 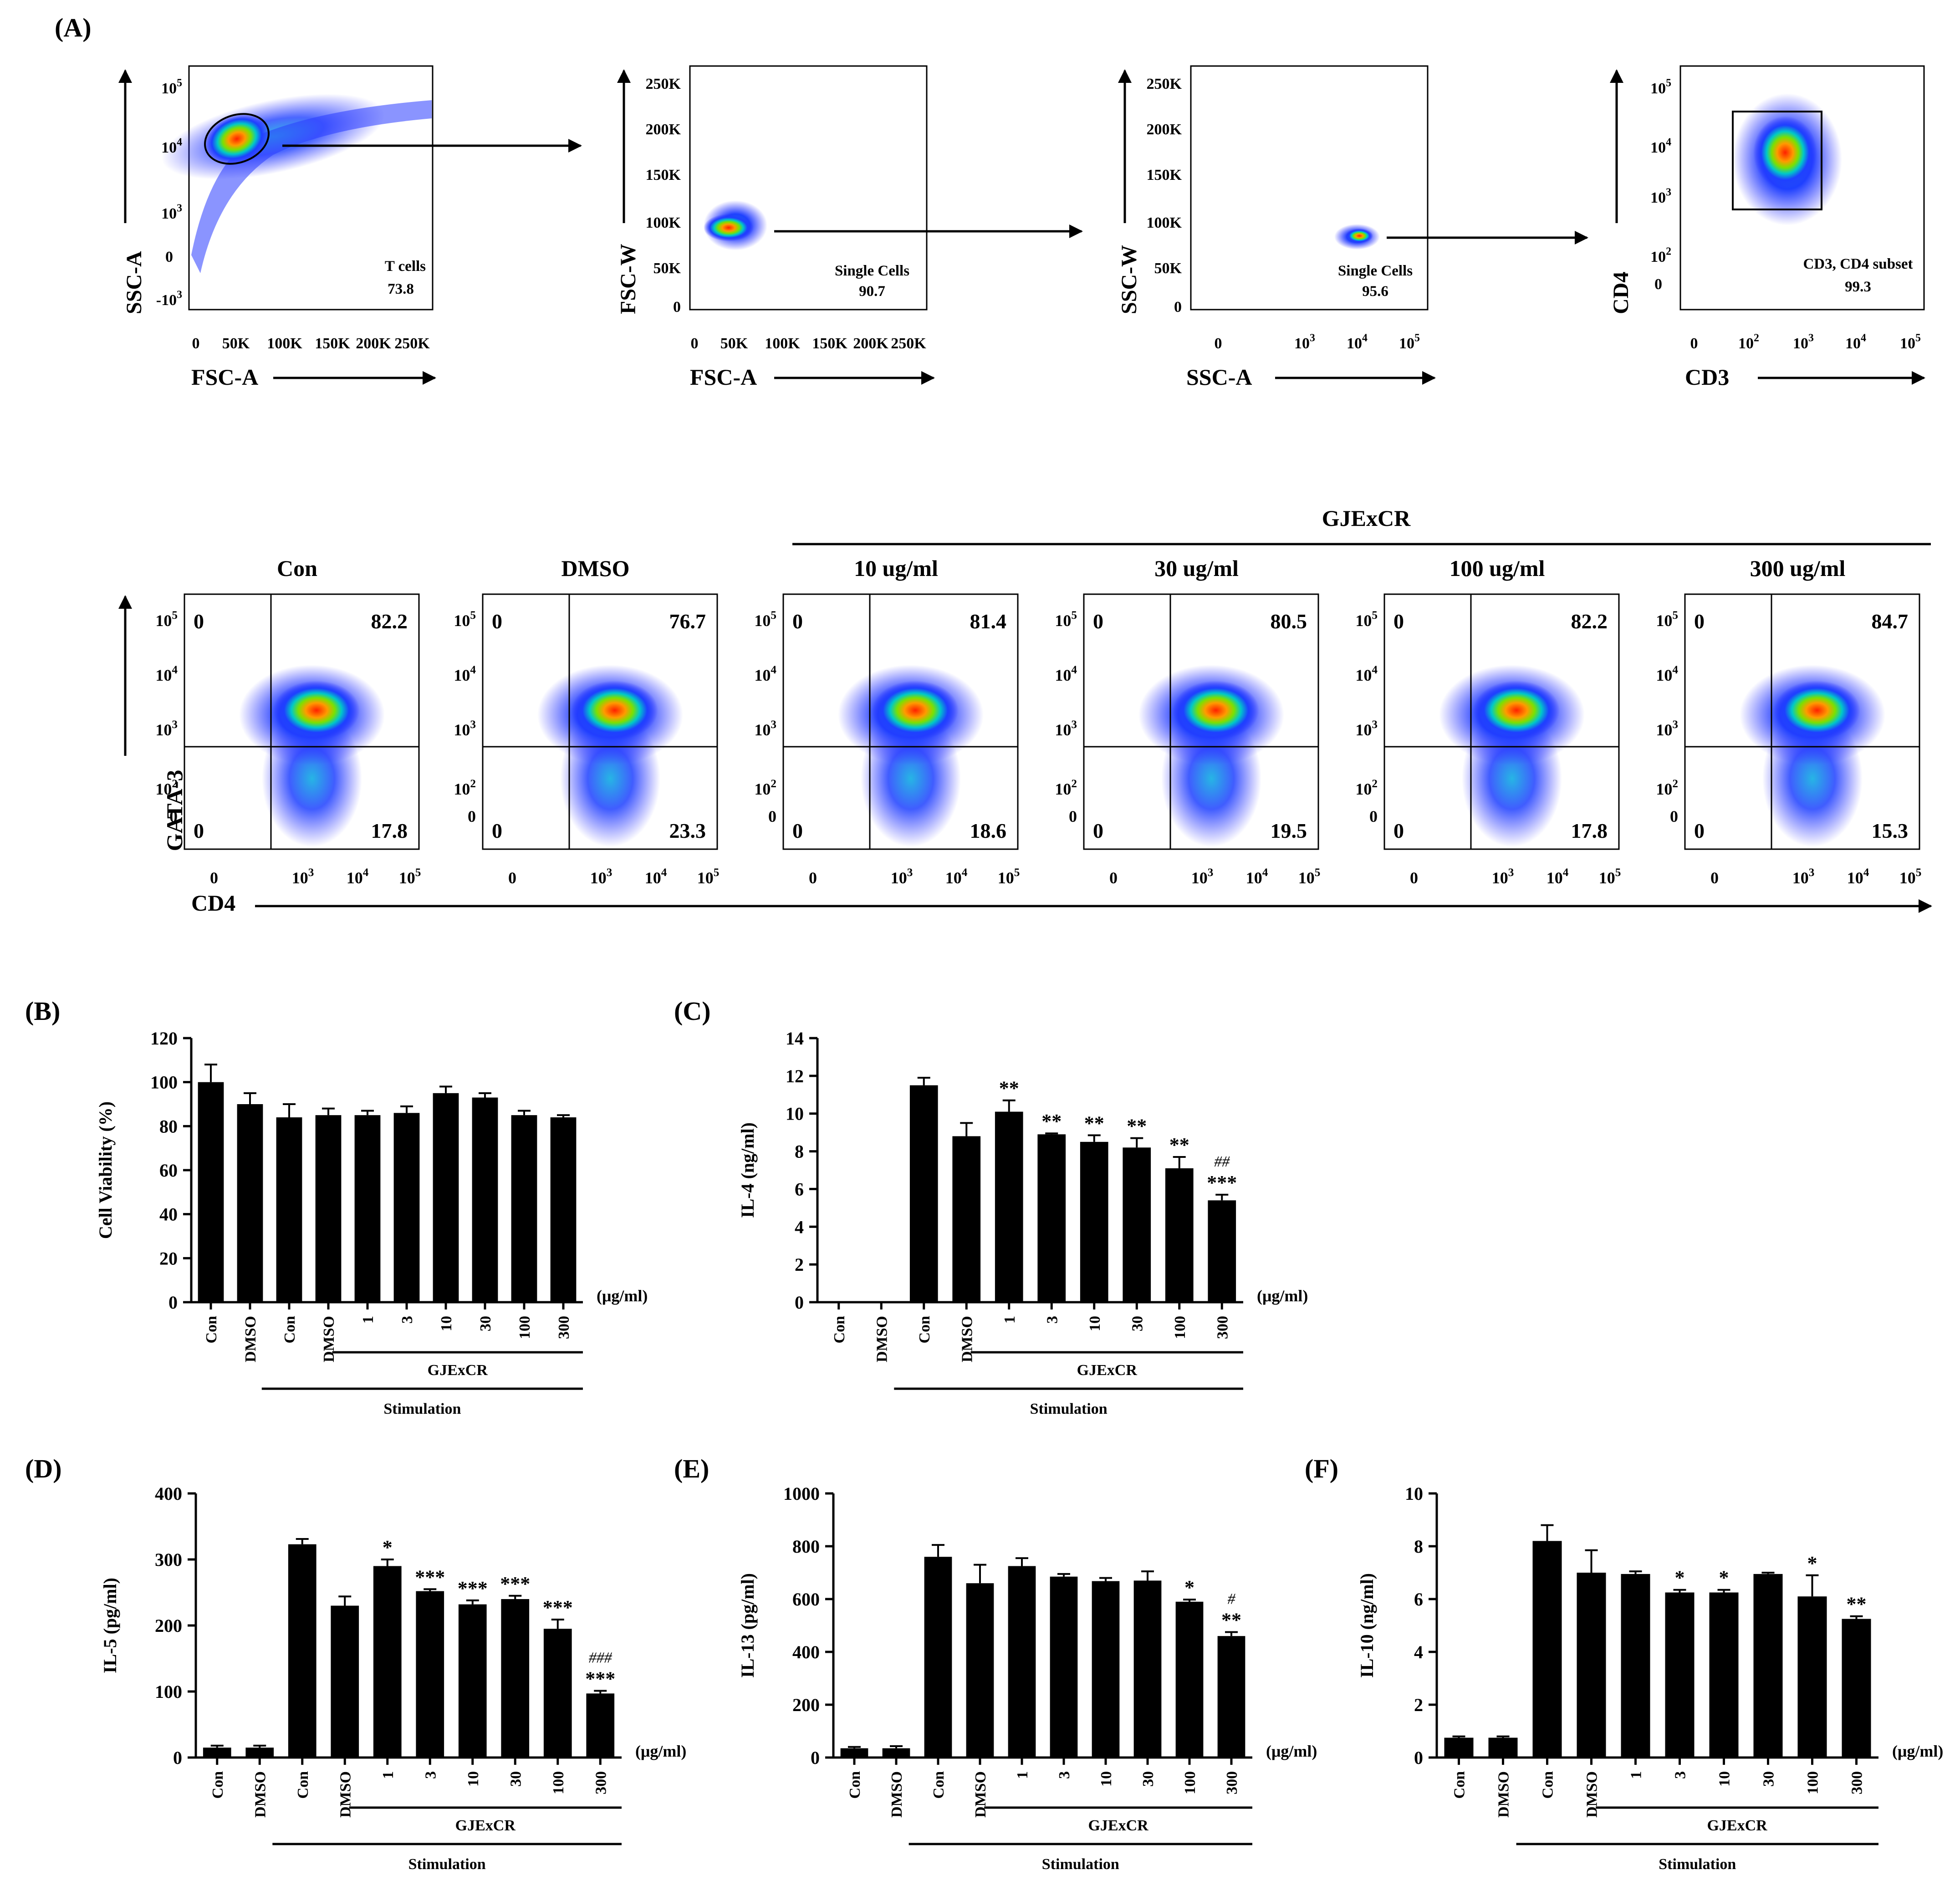 What do you see at coordinates (1197, 568) in the screenshot?
I see `plot-title: 30 ug/ml` at bounding box center [1197, 568].